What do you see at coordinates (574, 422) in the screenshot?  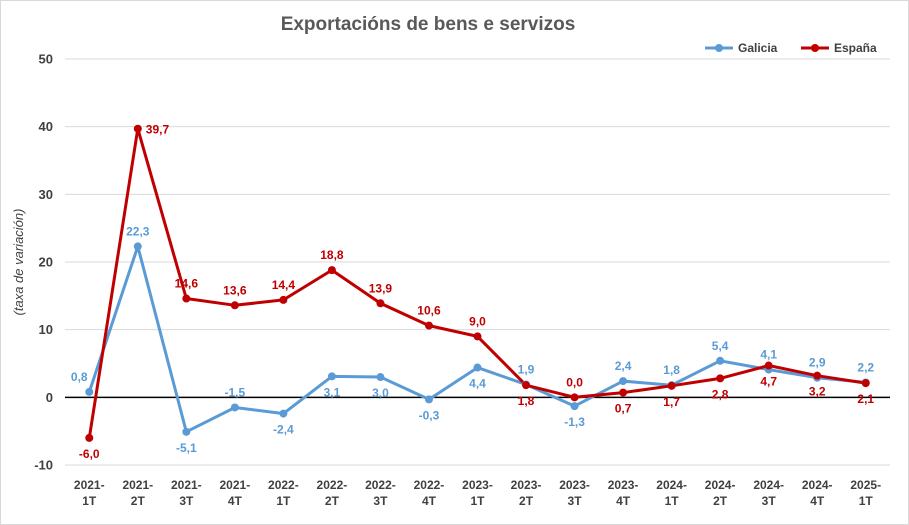 I see `data-label-galicia: -1,3` at bounding box center [574, 422].